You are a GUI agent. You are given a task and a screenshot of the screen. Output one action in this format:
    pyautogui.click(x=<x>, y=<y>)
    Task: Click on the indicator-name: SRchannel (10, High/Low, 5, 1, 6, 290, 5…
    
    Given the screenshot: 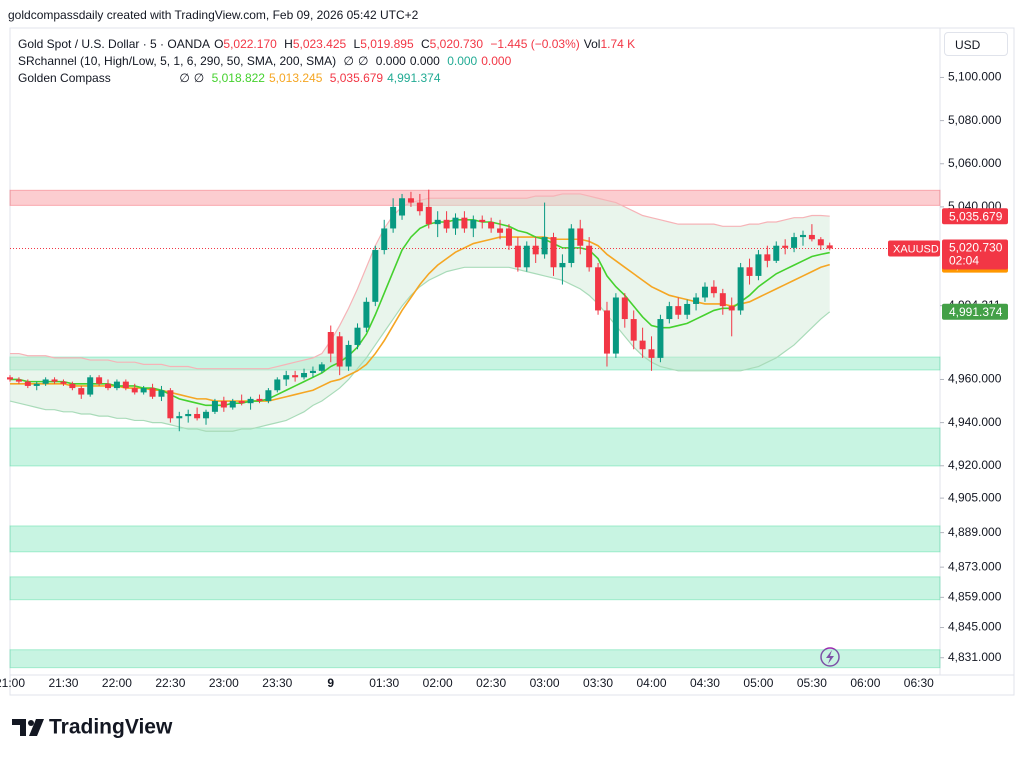 What is the action you would take?
    pyautogui.click(x=177, y=61)
    